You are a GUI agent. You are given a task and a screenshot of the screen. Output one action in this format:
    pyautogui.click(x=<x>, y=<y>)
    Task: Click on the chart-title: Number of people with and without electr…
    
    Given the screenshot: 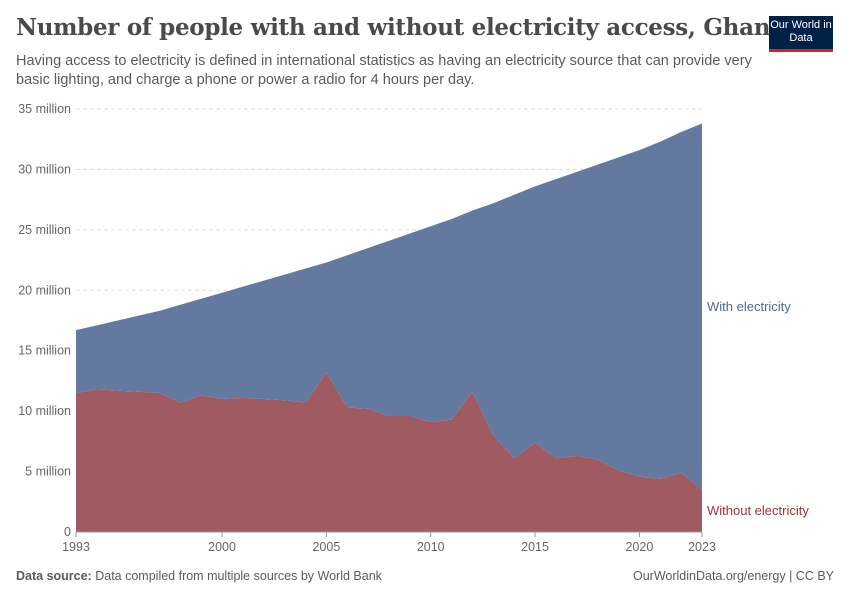 What is the action you would take?
    pyautogui.click(x=400, y=27)
    